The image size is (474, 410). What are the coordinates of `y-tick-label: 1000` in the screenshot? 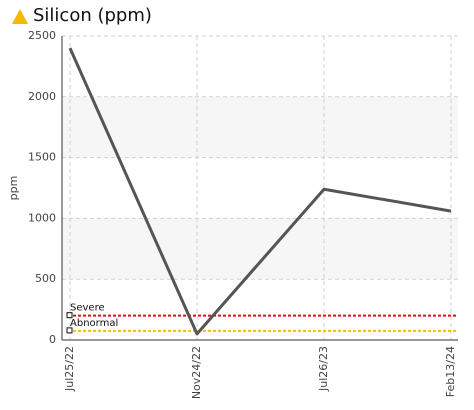 It's located at (42, 217).